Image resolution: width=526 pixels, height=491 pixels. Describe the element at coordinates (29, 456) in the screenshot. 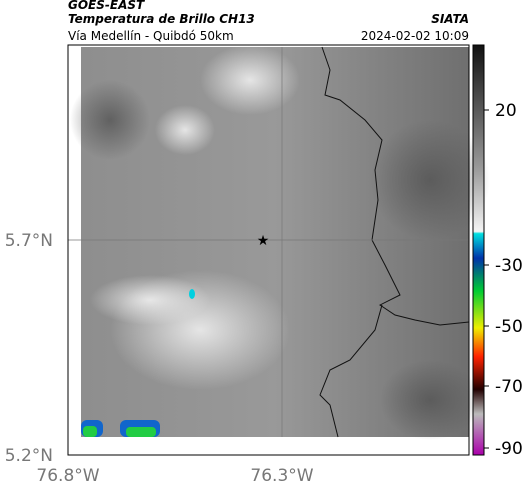

I see `lat-tick-label: 5.2°N` at that location.